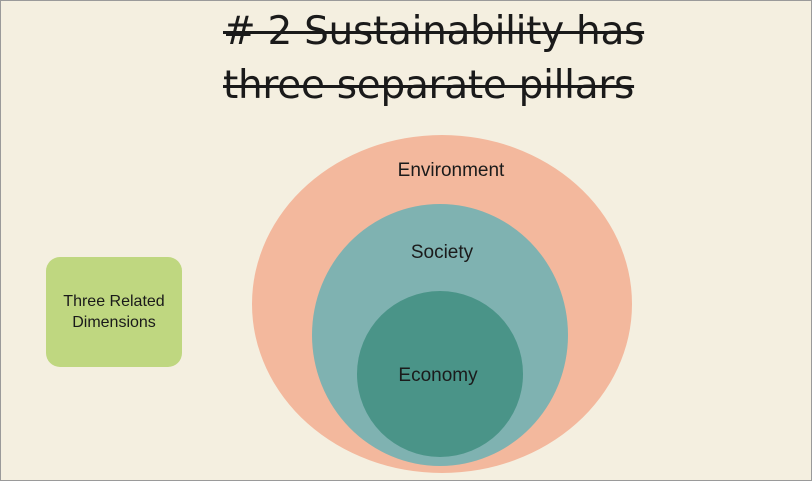 The height and width of the screenshot is (481, 812). I want to click on environment-label: Environment, so click(451, 170).